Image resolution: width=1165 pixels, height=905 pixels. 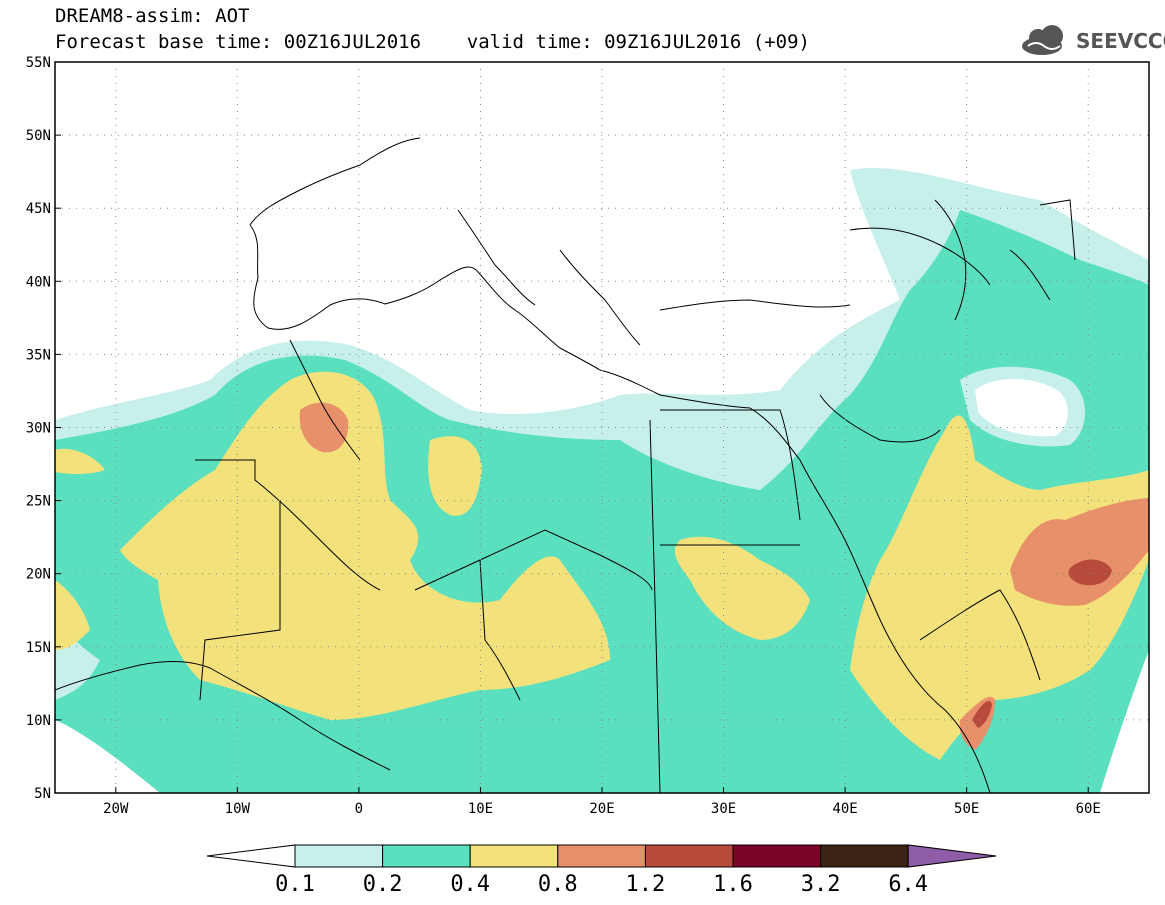 What do you see at coordinates (152, 16) in the screenshot?
I see `title-line-1: DREAM8-assim: AOT` at bounding box center [152, 16].